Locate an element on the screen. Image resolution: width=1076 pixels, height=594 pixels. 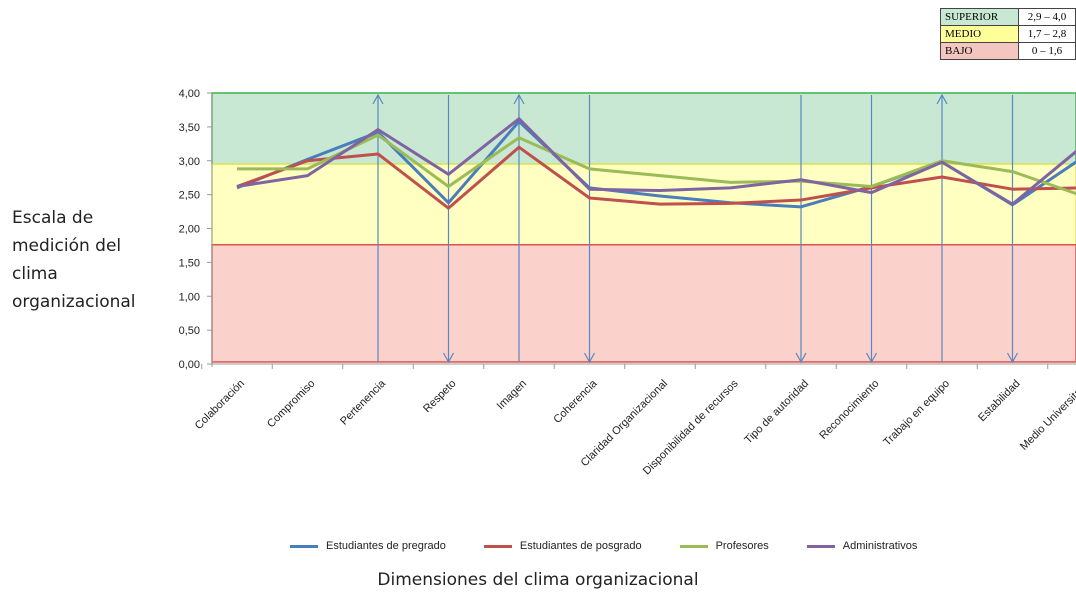
y-tick-label: 0,00 is located at coordinates (189, 365).